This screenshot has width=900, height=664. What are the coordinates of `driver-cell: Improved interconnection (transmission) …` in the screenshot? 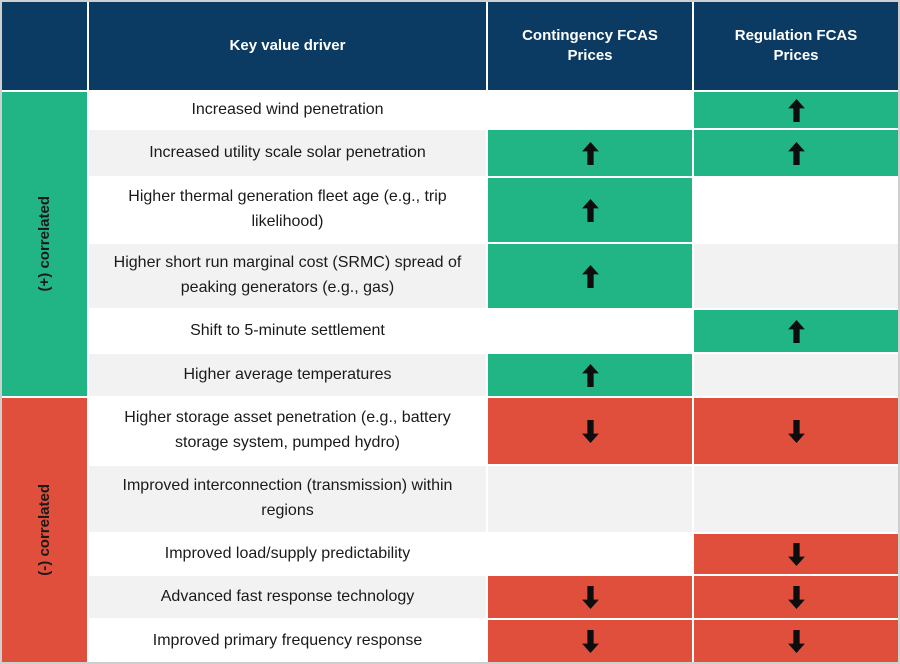 It's located at (287, 499).